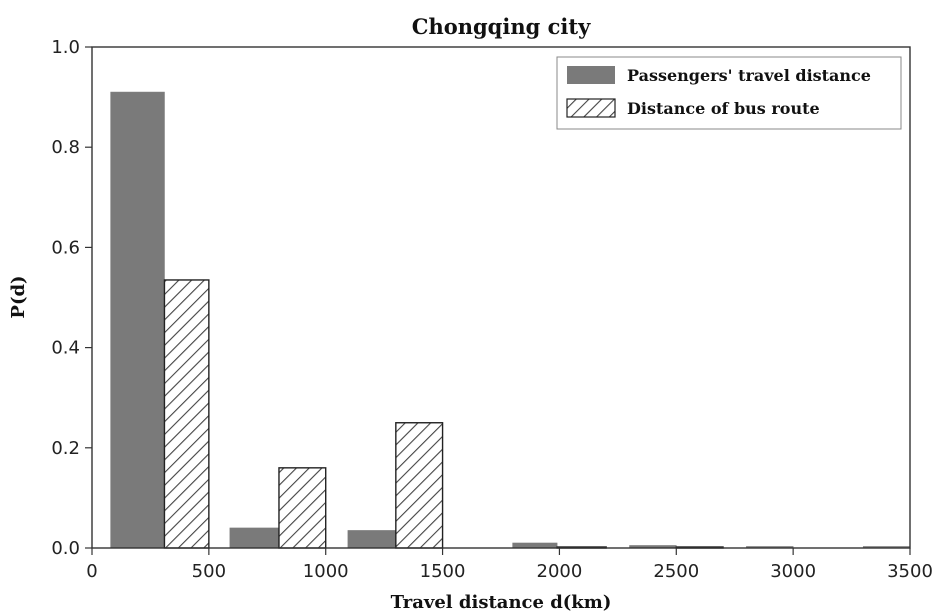  What do you see at coordinates (509, 565) in the screenshot?
I see `x-axis-ticks: 0 500 1000 1500 2000 2500 3000 3500` at bounding box center [509, 565].